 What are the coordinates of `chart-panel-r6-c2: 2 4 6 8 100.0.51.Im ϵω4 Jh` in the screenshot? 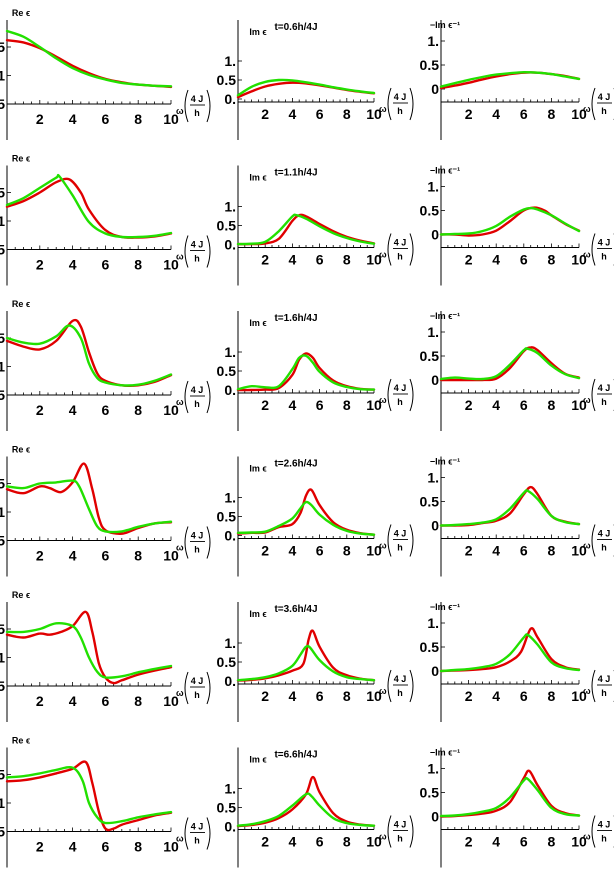 It's located at (315, 808).